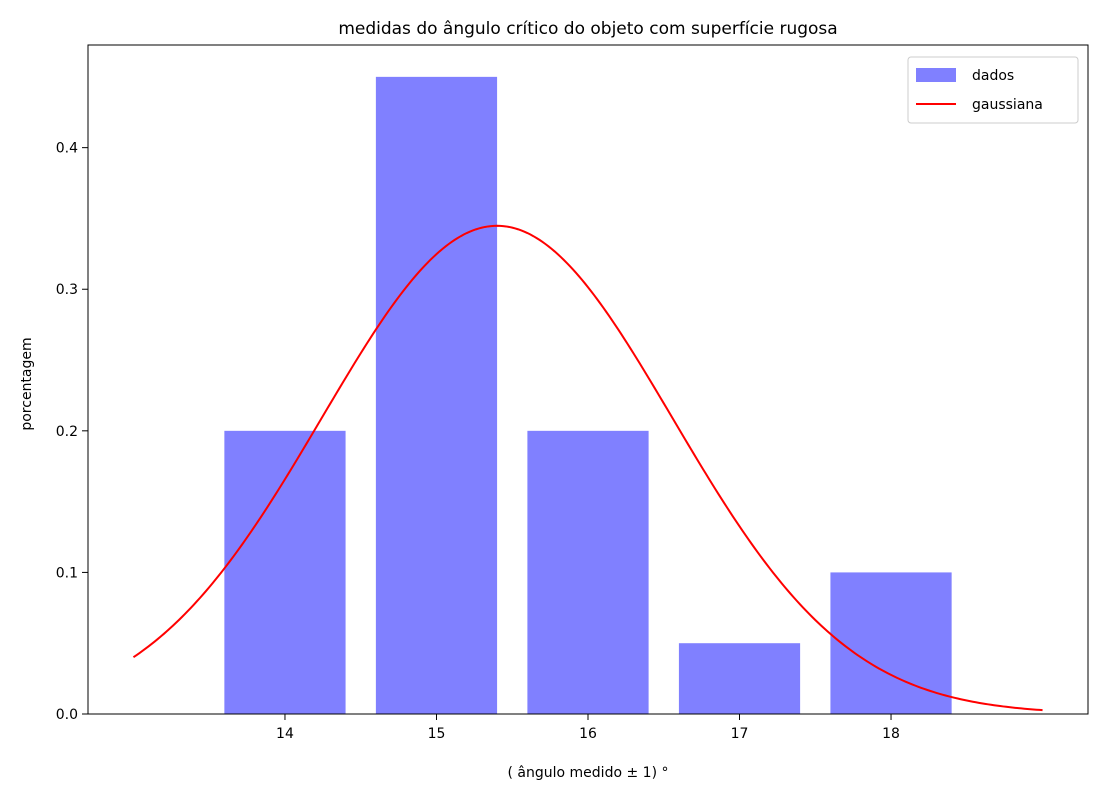  Describe the element at coordinates (588, 734) in the screenshot. I see `x-tick-label: 16` at that location.